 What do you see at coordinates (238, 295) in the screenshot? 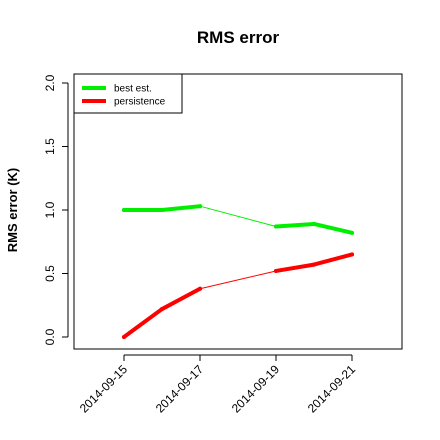
I see `series-persistence` at bounding box center [238, 295].